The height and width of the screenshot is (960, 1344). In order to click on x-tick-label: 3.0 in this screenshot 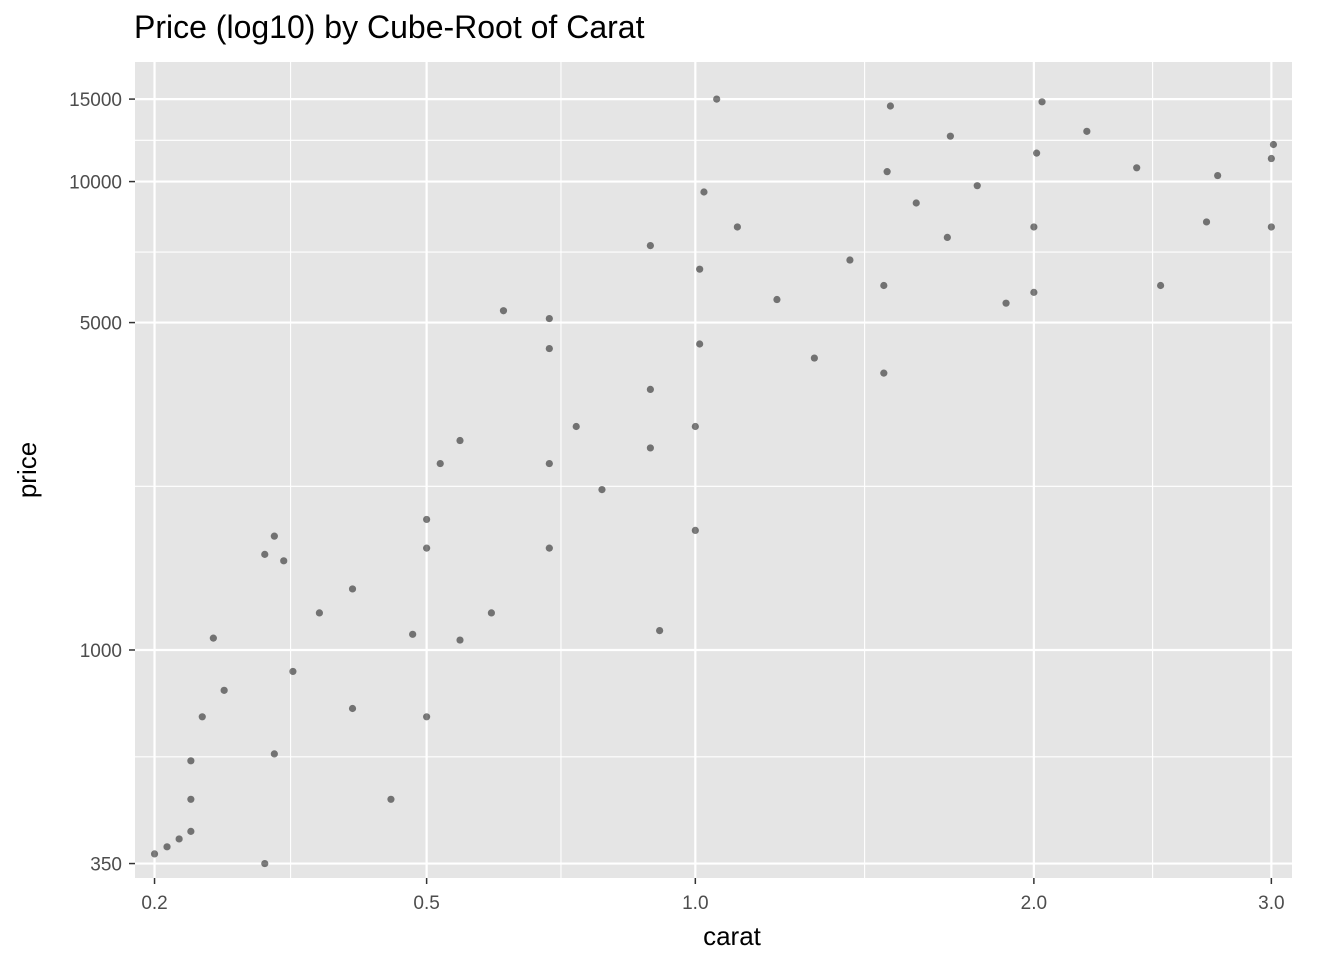, I will do `click(1271, 903)`.